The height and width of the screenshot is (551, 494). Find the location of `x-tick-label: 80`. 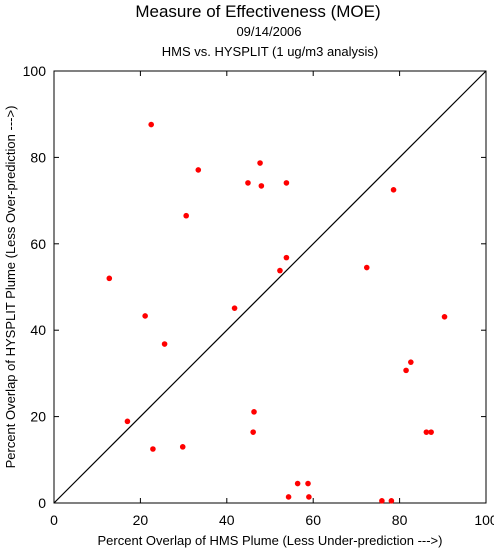

x-tick-label: 80 is located at coordinates (400, 520).